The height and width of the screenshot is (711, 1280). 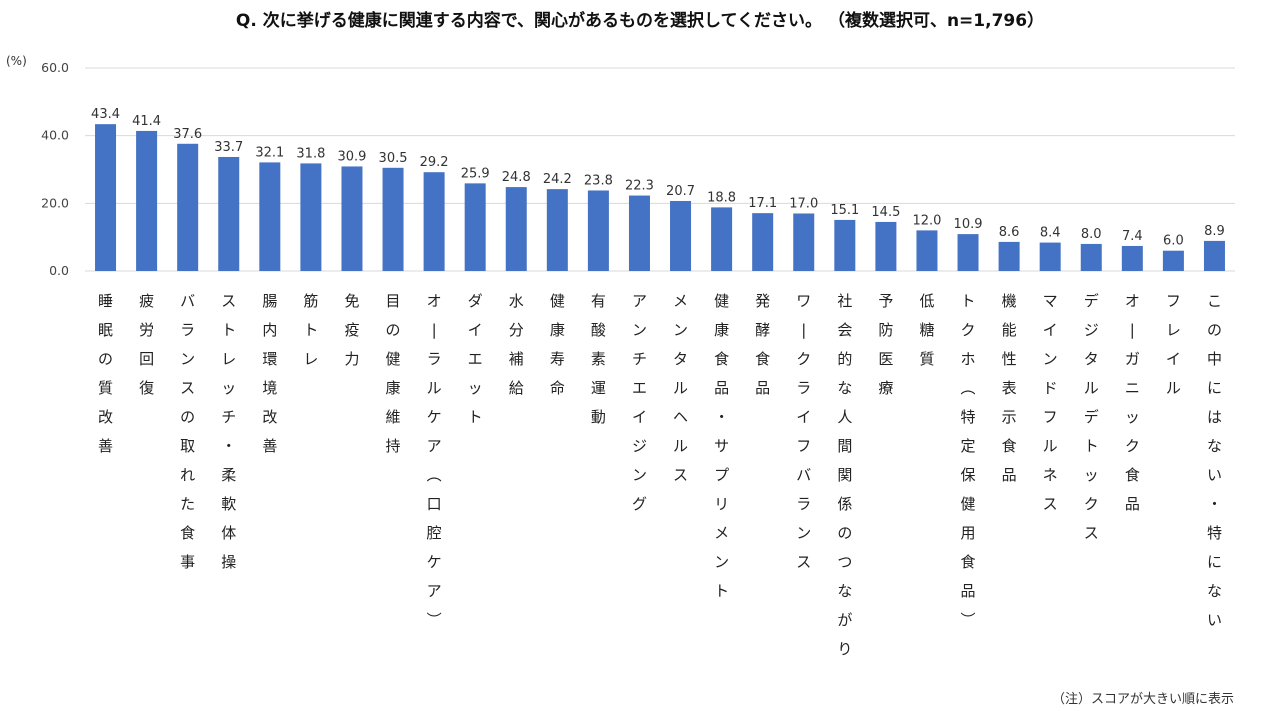 What do you see at coordinates (187, 431) in the screenshot?
I see `category-label: バランスの取れた食事` at bounding box center [187, 431].